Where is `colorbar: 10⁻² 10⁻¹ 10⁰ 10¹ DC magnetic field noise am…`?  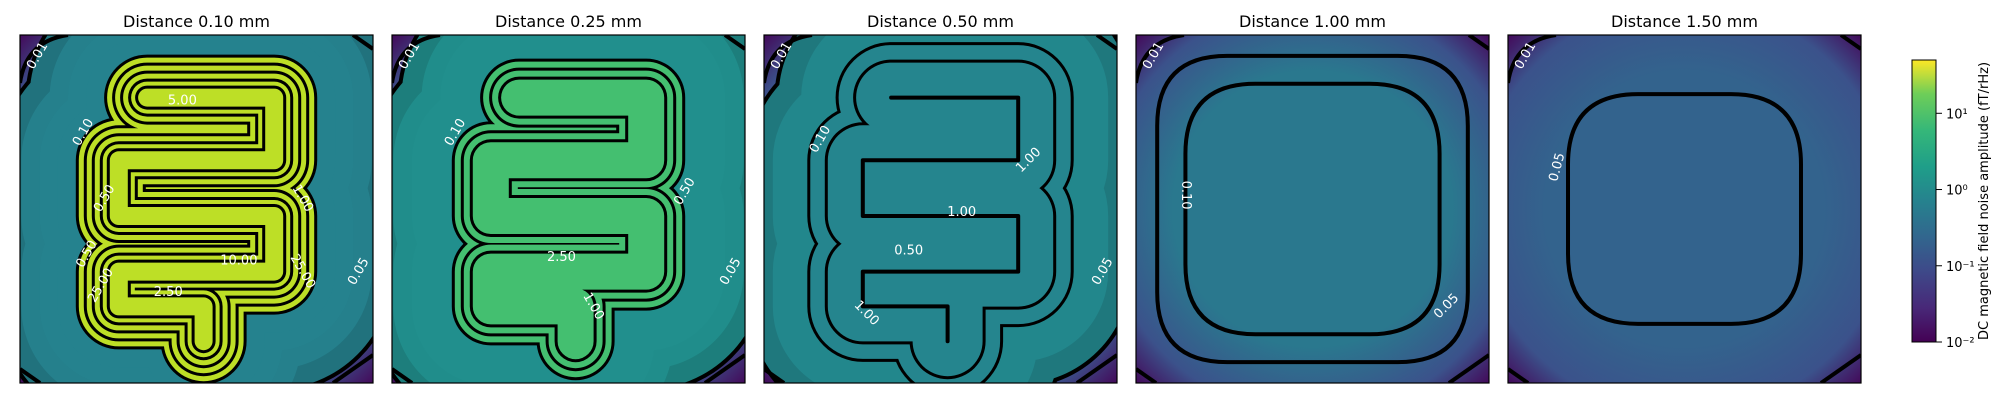 colorbar: 10⁻² 10⁻¹ 10⁰ 10¹ DC magnetic field noise am… is located at coordinates (1951, 205).